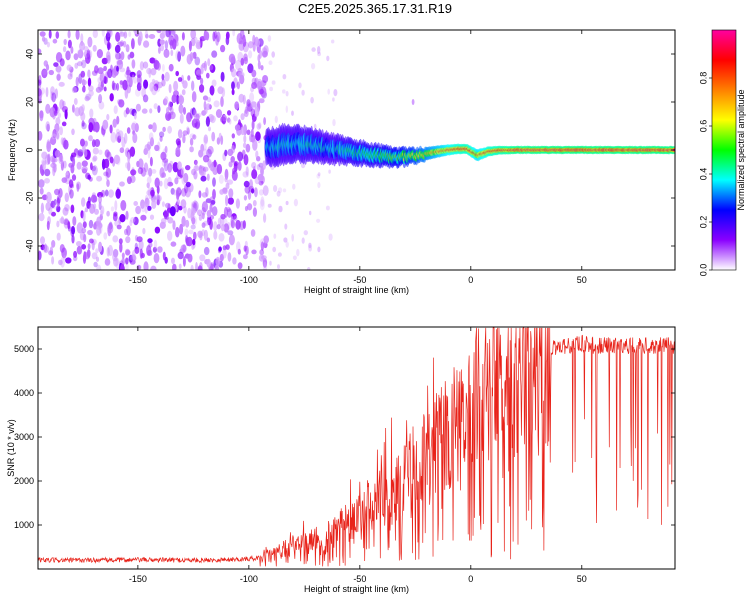 This screenshot has height=600, width=750. What do you see at coordinates (29, 197) in the screenshot?
I see `y-tick-label: -20` at bounding box center [29, 197].